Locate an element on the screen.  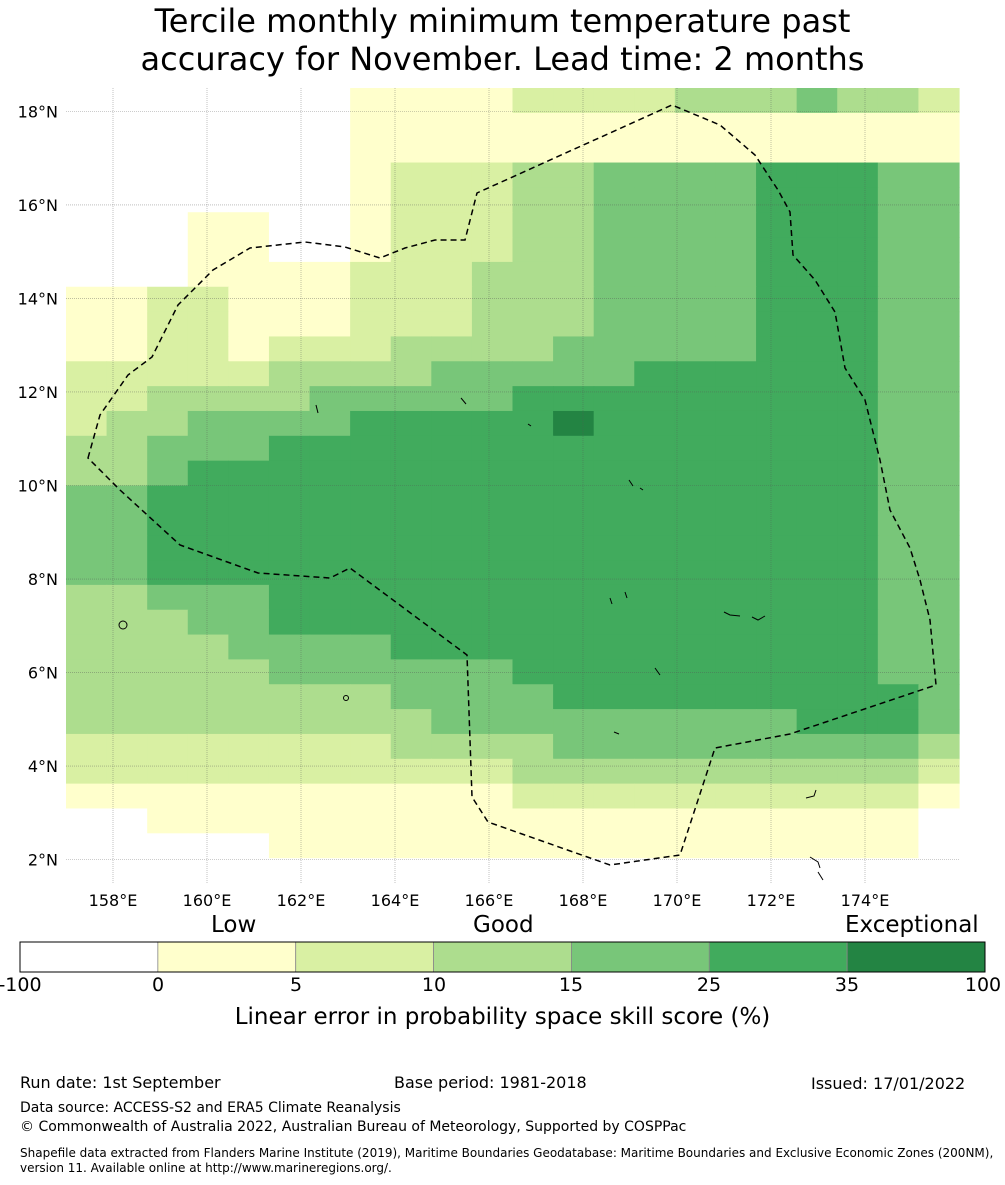
colorbar-tick: 0 is located at coordinates (158, 985).